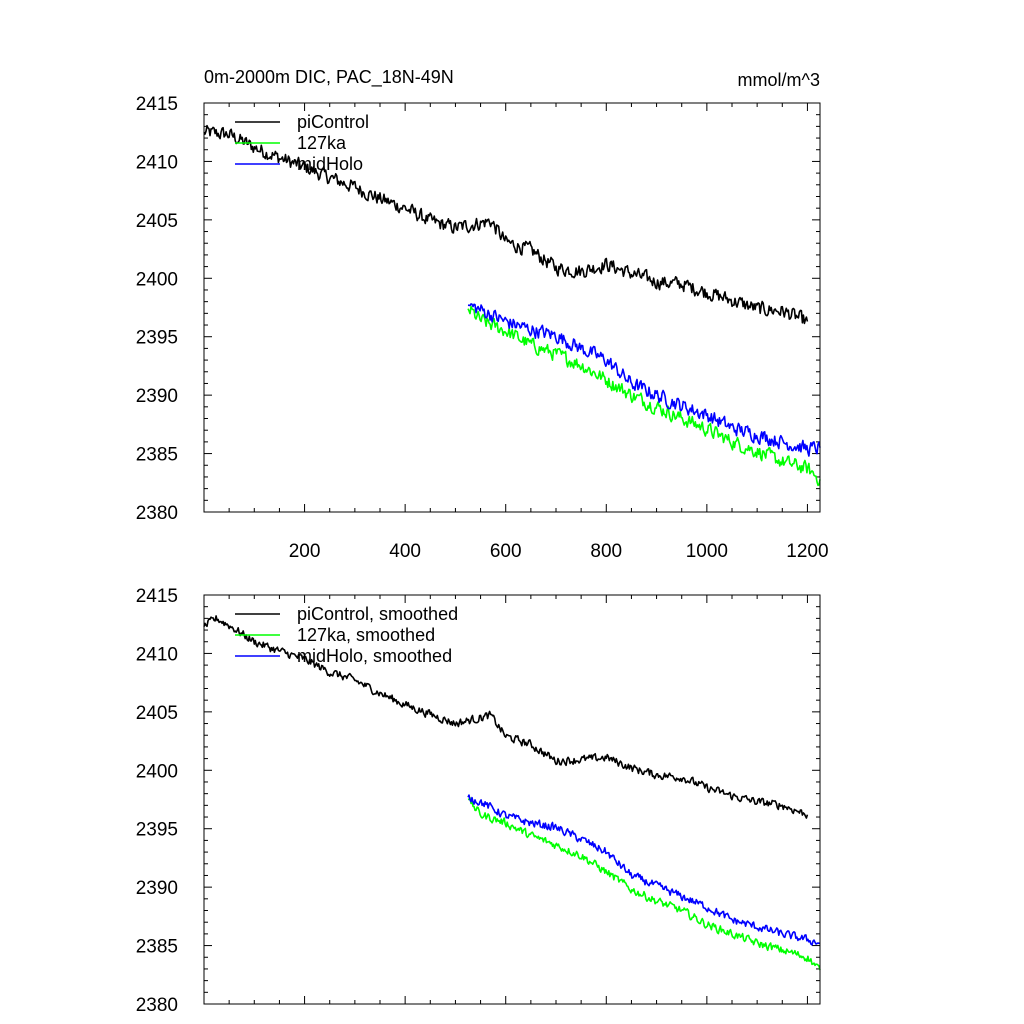 This screenshot has width=1024, height=1024. Describe the element at coordinates (707, 551) in the screenshot. I see `x-tick-label: 1000` at that location.